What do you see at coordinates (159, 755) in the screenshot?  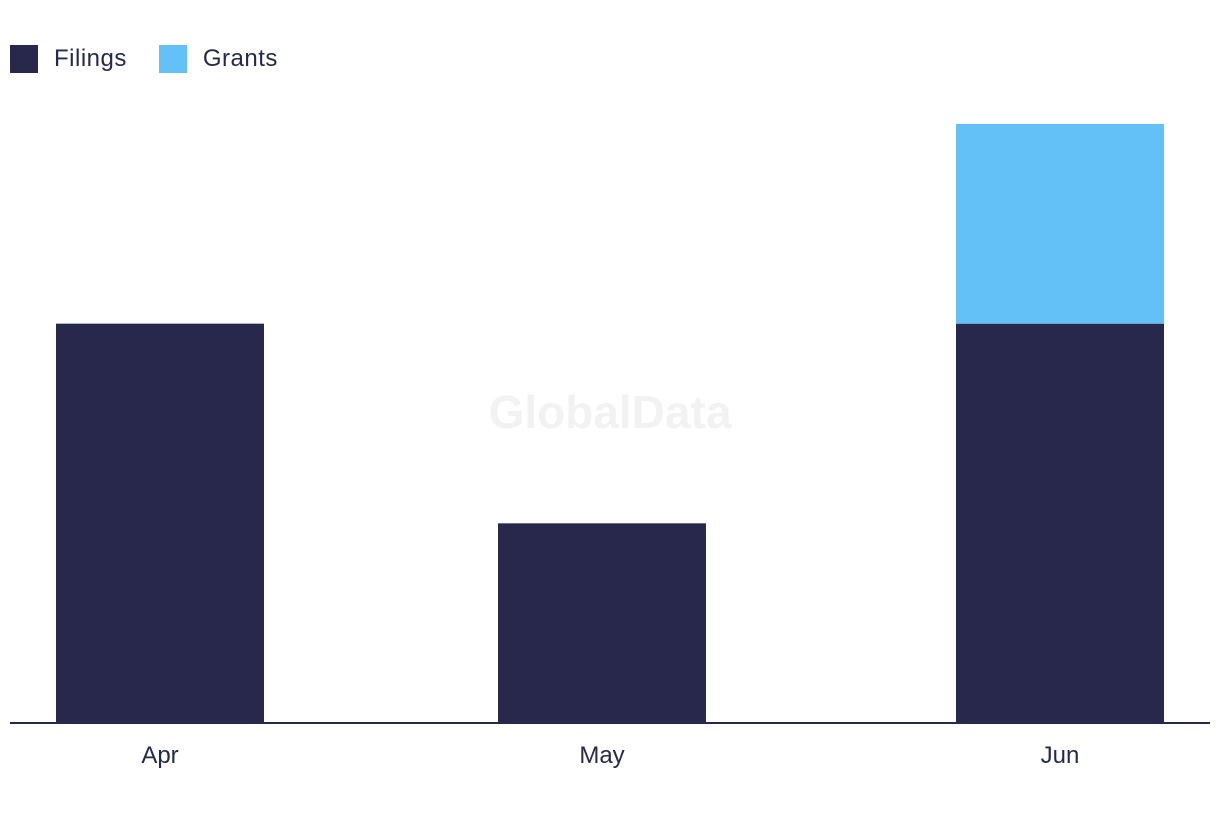 I see `x-tick-label-apr: Apr` at bounding box center [159, 755].